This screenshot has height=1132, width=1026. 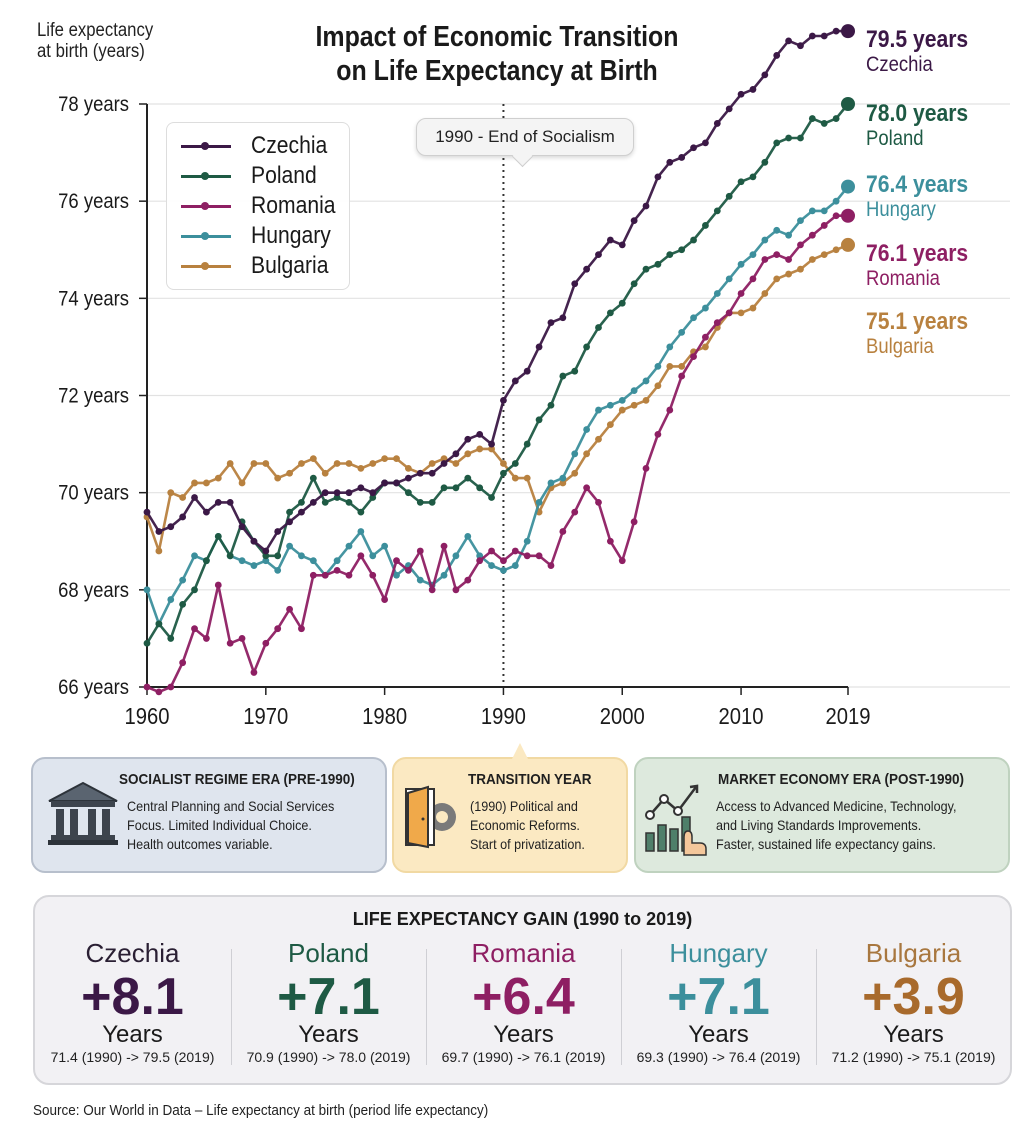 I want to click on end-point-marker, so click(x=848, y=186).